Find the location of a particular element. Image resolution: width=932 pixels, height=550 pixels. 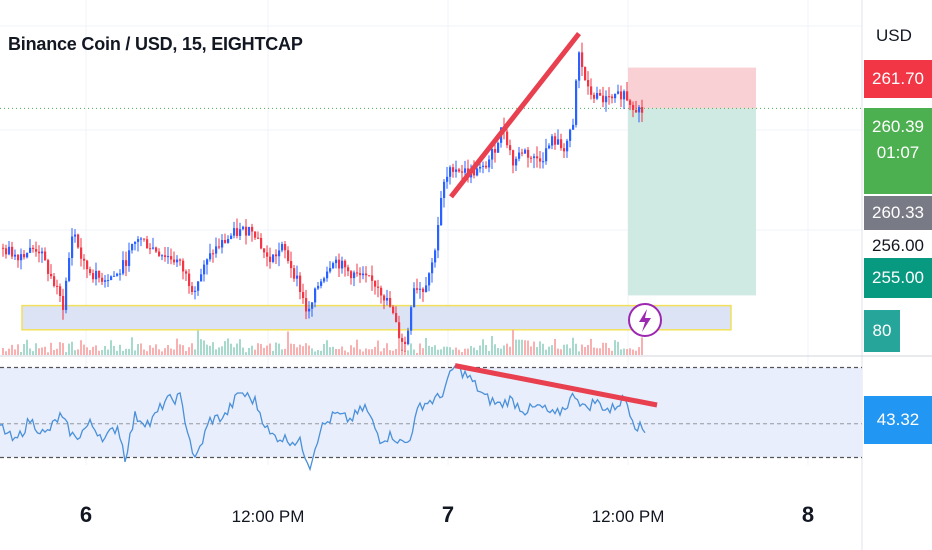

x-axis-tick-label: 6 is located at coordinates (86, 514).